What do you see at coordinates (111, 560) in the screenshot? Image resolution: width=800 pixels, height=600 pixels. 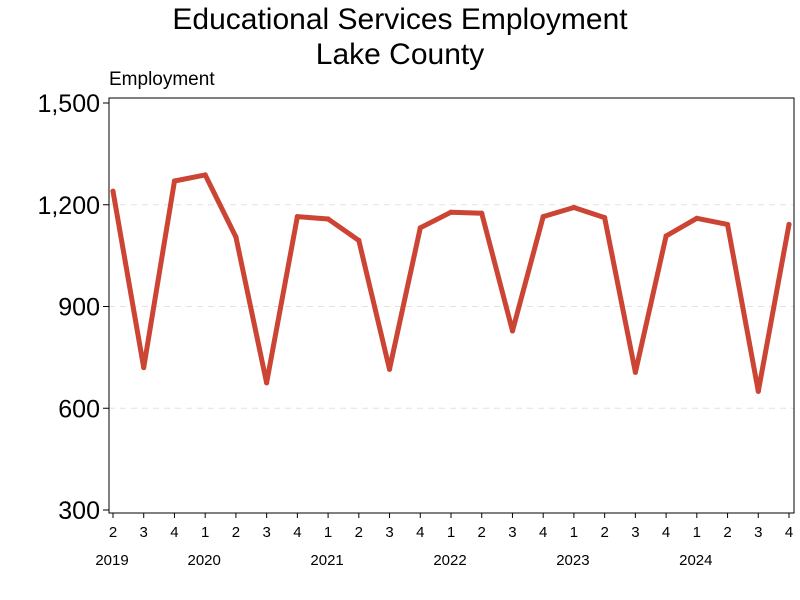 I see `x-tick-label-year: 2019` at bounding box center [111, 560].